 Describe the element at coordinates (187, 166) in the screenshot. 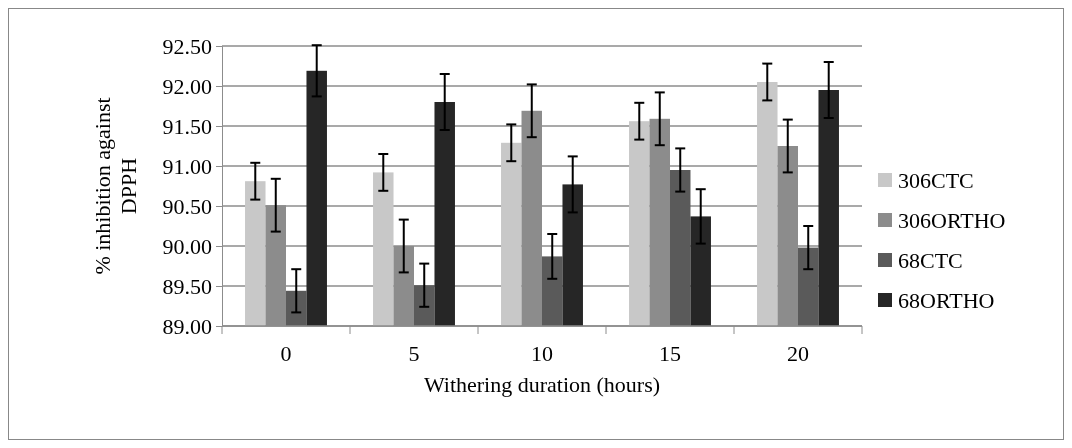

I see `y-tick-label: 91.00` at that location.